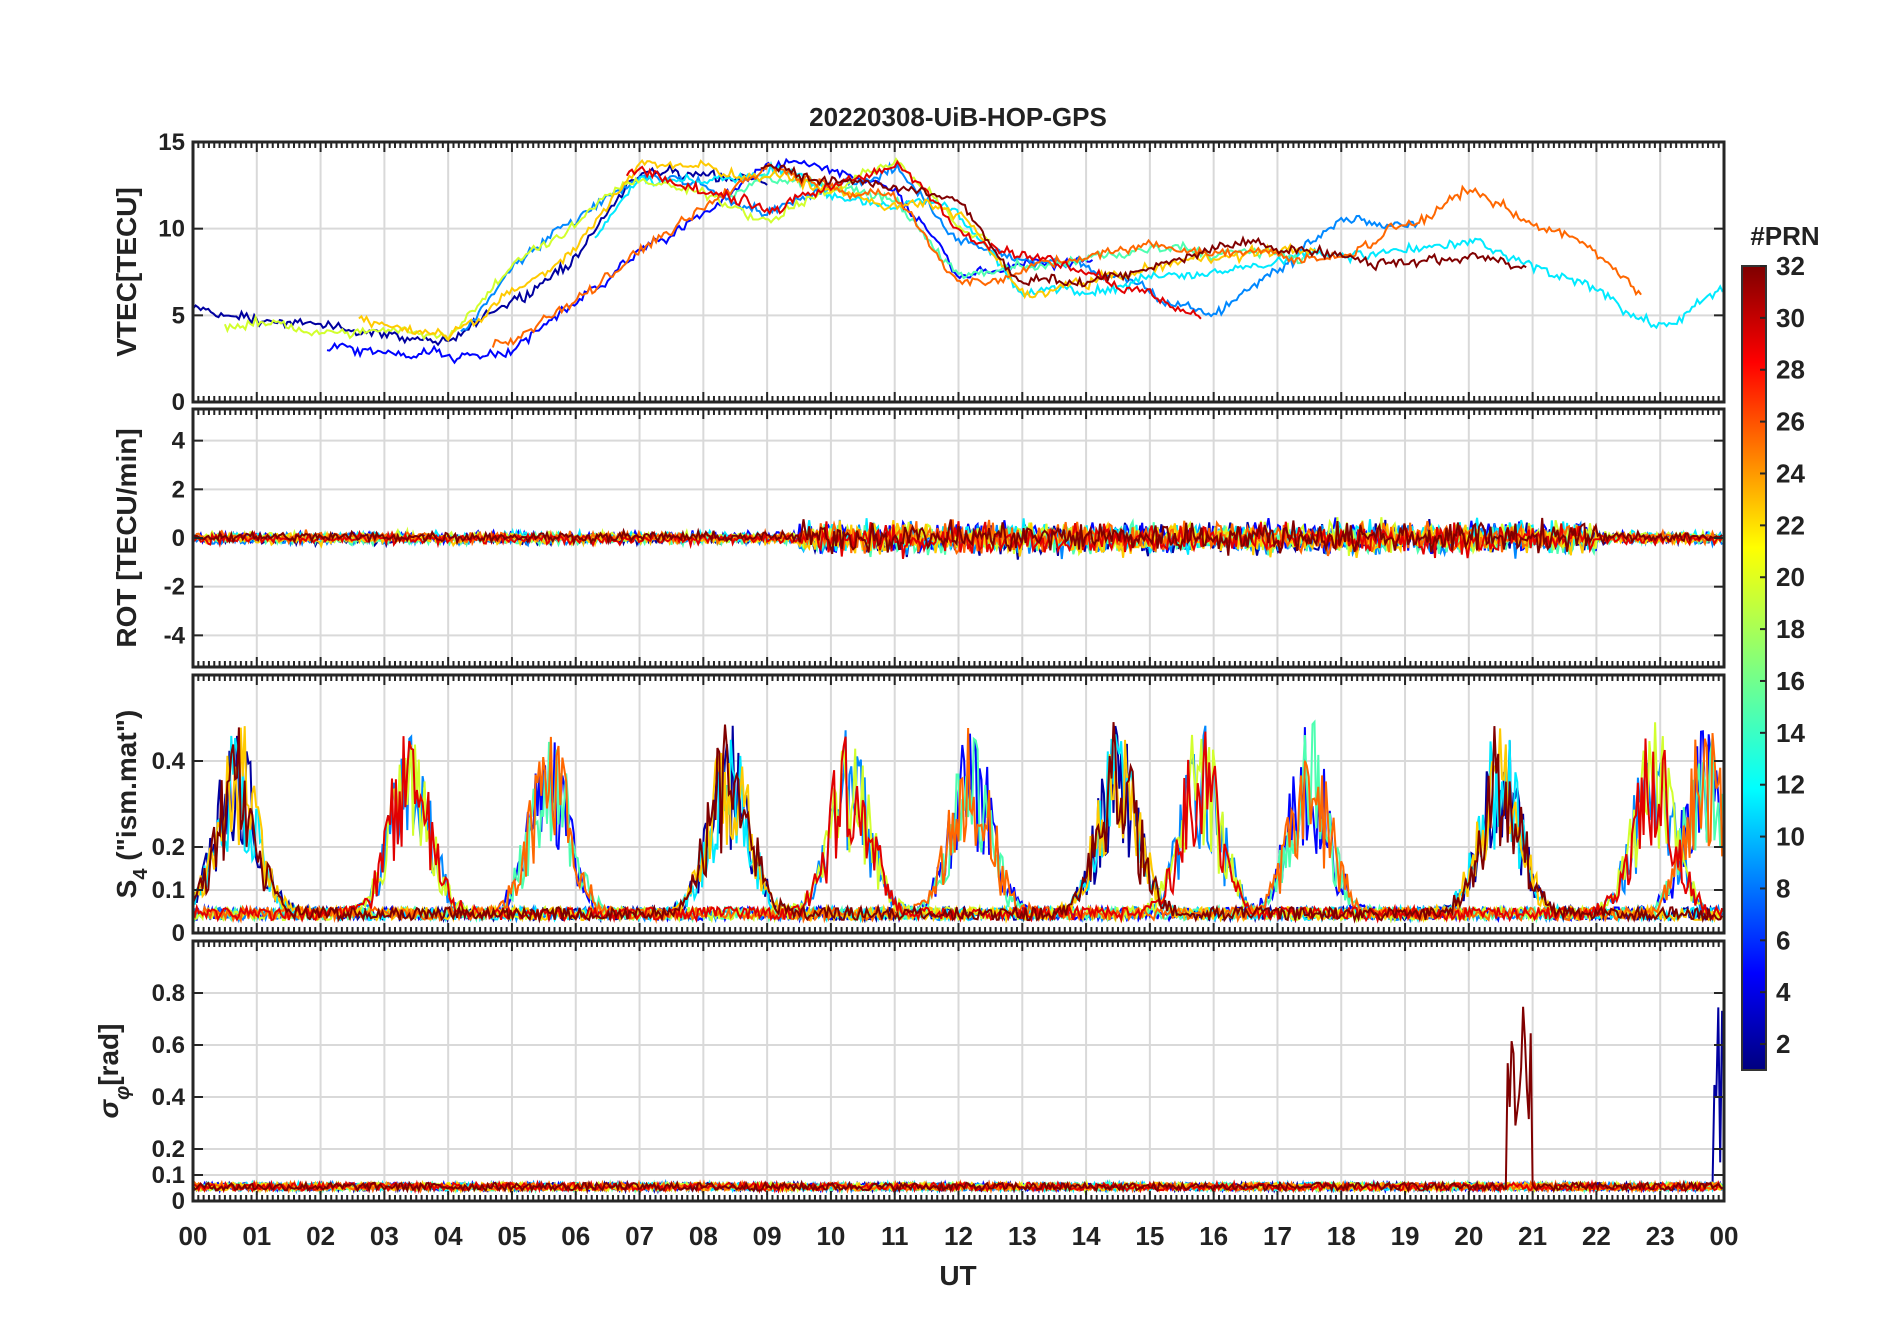 This screenshot has height=1330, width=1902. Describe the element at coordinates (1790, 629) in the screenshot. I see `colorbar-tick-label: 18` at that location.